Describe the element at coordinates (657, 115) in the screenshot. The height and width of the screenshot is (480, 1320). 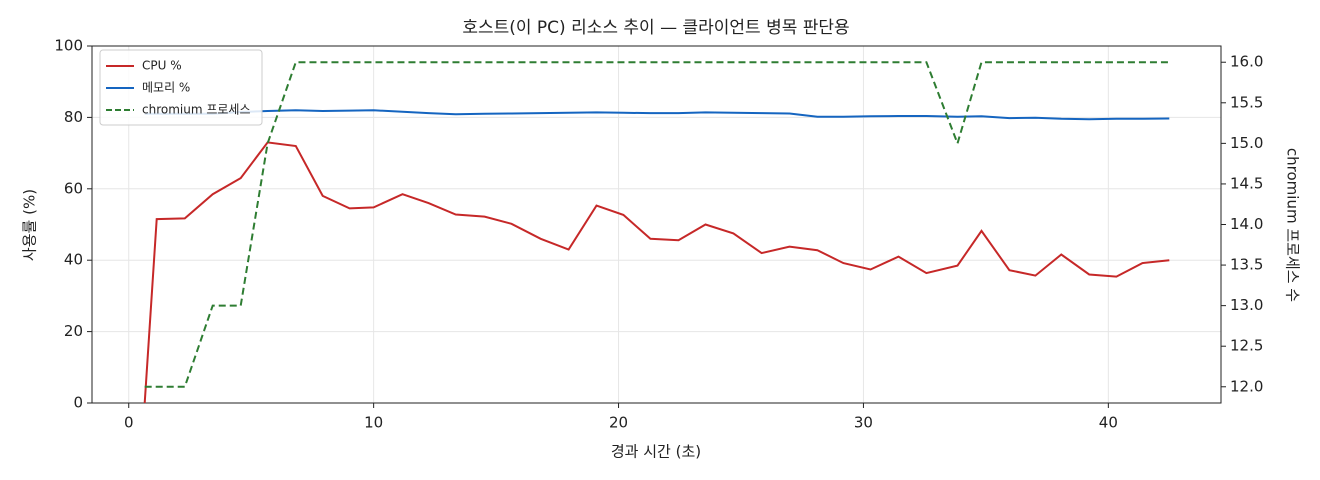
I see `data-line` at that location.